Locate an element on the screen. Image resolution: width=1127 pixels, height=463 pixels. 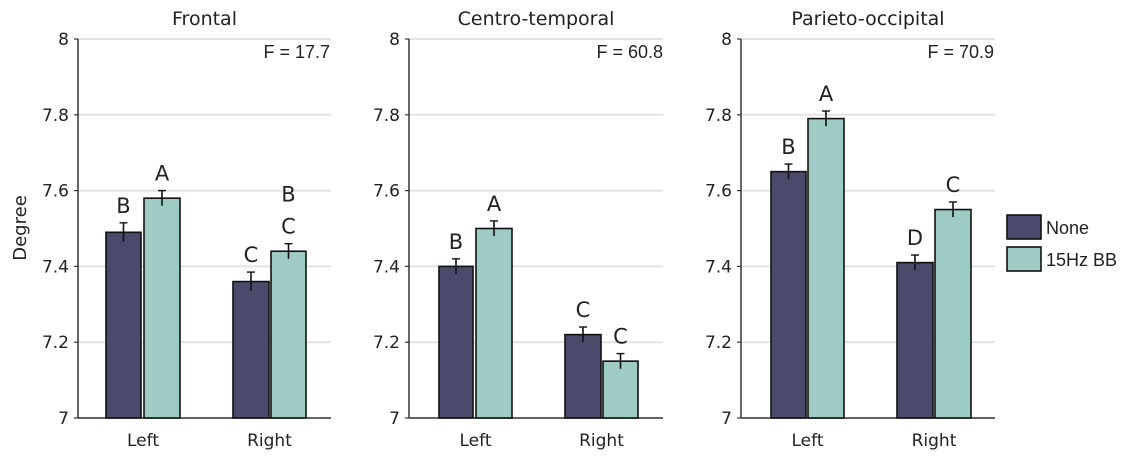
legend: None 15Hz BB is located at coordinates (1061, 243).